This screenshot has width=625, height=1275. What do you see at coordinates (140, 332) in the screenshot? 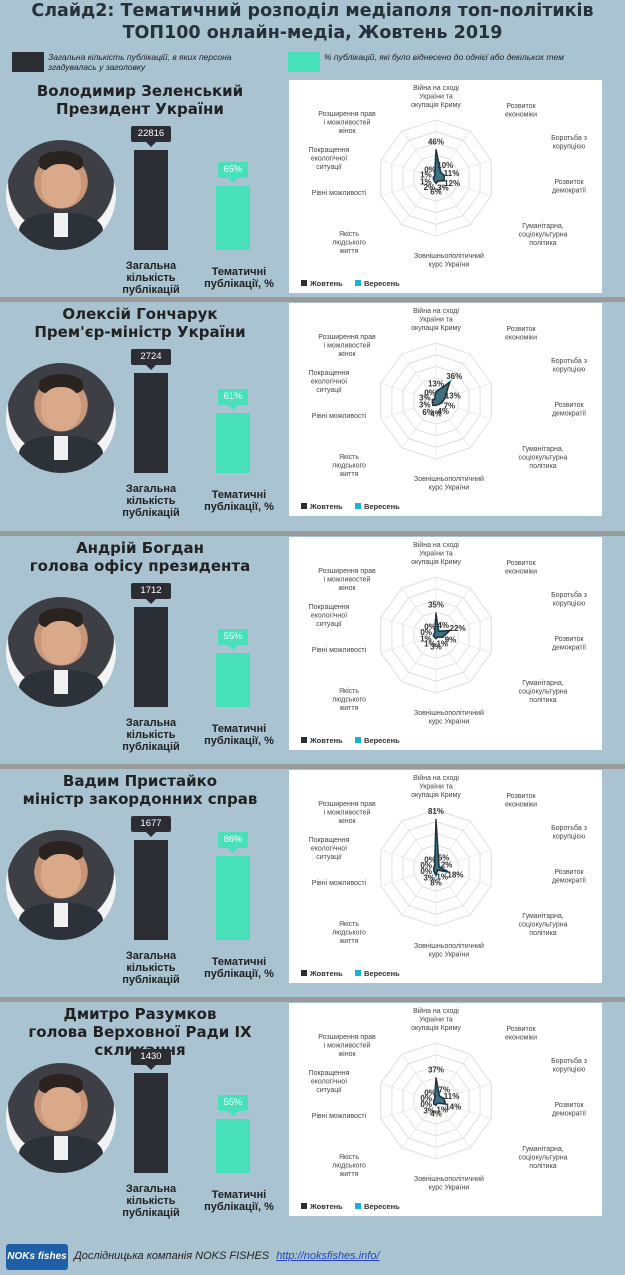
I see `politician-role: Прем'єр-міністр України` at bounding box center [140, 332].